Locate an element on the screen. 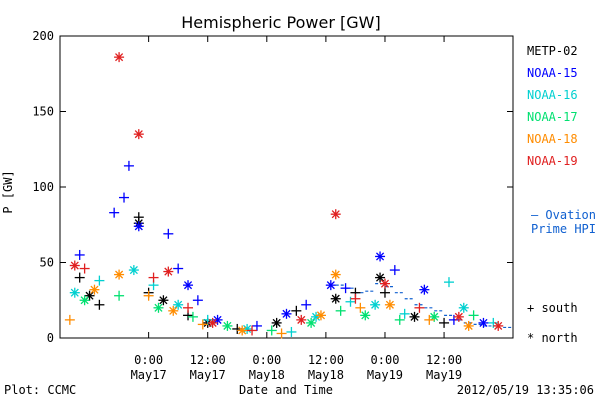 Image resolution: width=600 pixels, height=400 pixels. x-axis-label: Date and Time is located at coordinates (286, 390).